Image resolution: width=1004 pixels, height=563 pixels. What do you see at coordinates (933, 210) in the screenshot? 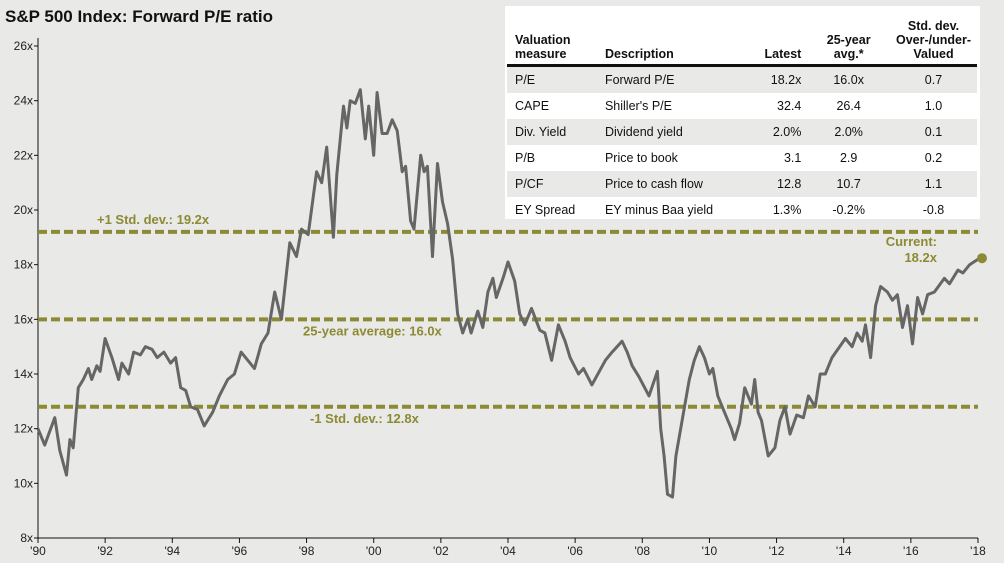
I see `cell-std: -0.8` at bounding box center [933, 210].